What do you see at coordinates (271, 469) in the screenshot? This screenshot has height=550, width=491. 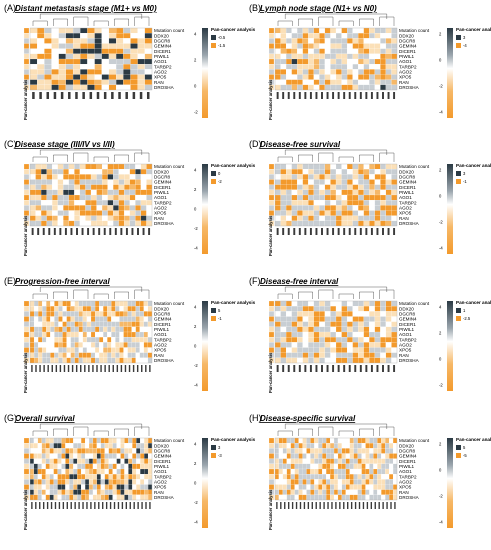 I see `pan-cancer-side-column` at bounding box center [271, 469].